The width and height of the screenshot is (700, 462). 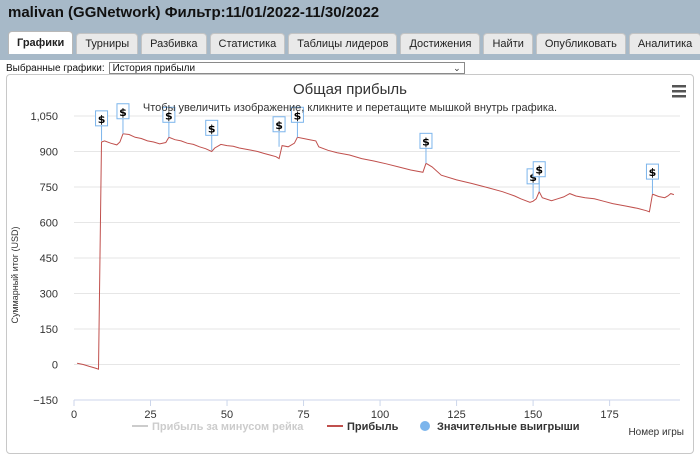 What do you see at coordinates (247, 43) in the screenshot?
I see `tab-statistics: Статистика` at bounding box center [247, 43].